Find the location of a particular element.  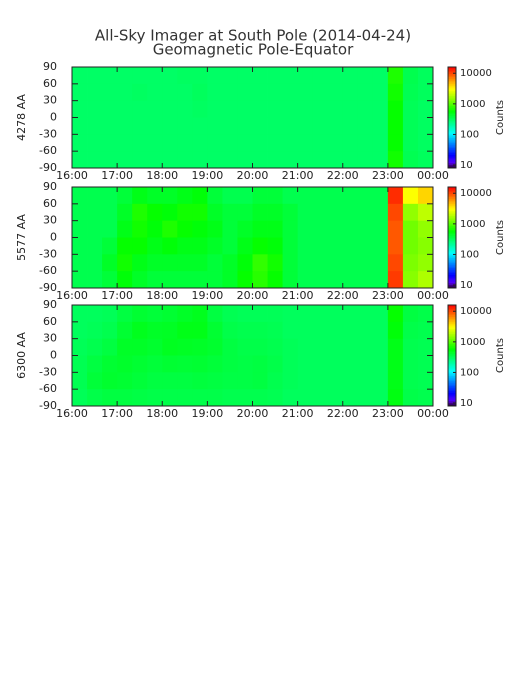

x-tick-label: 23:00 is located at coordinates (388, 295).